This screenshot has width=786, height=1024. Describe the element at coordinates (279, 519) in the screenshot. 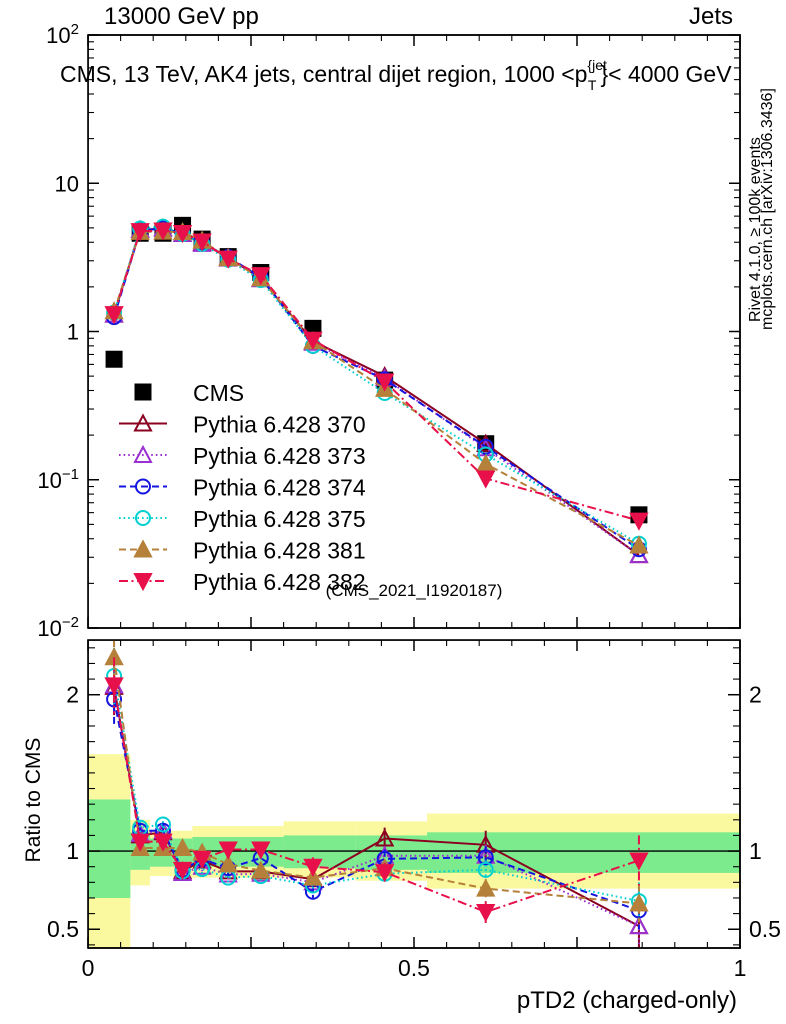

I see `legend-label: Pythia 6.428 375` at that location.